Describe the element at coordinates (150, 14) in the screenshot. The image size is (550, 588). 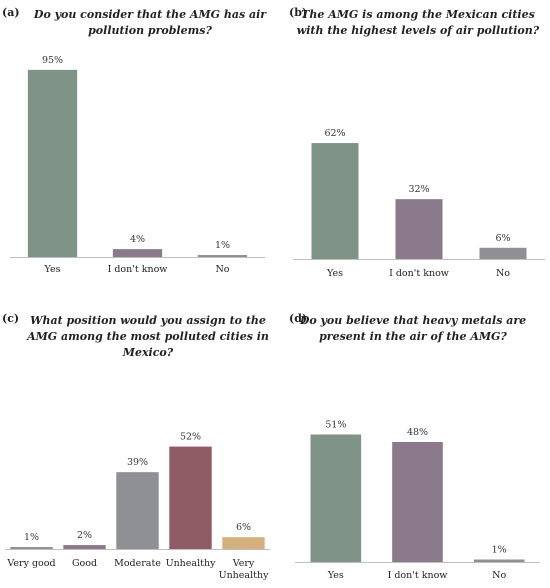
I see `chart-title-line: Do you consider that the AMG has air` at that location.